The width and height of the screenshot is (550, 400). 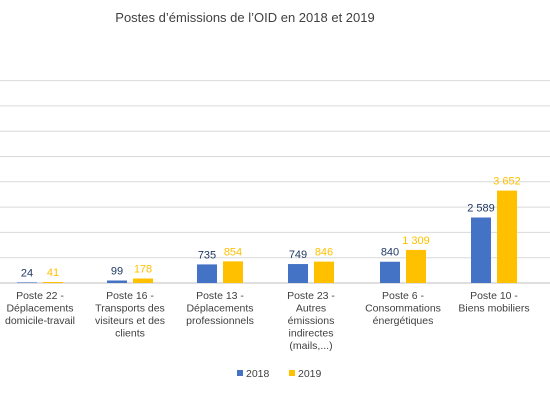 What do you see at coordinates (390, 253) in the screenshot?
I see `data-label-2018: 840` at bounding box center [390, 253].